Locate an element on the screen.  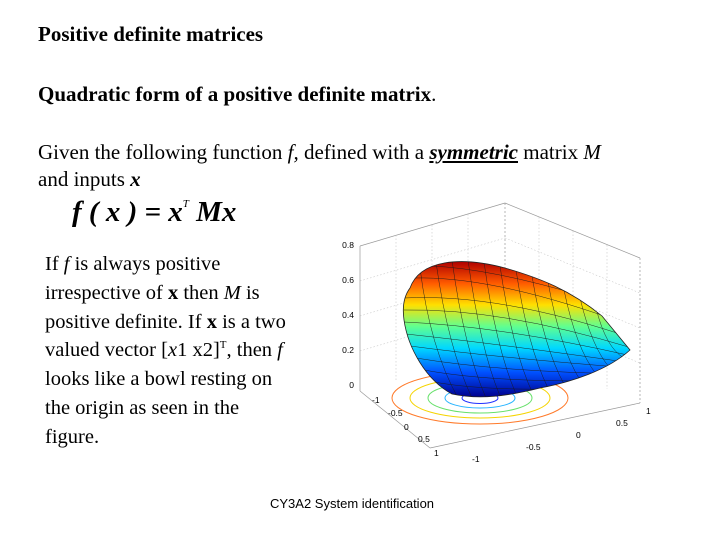
given-x: x is located at coordinates (135, 179).